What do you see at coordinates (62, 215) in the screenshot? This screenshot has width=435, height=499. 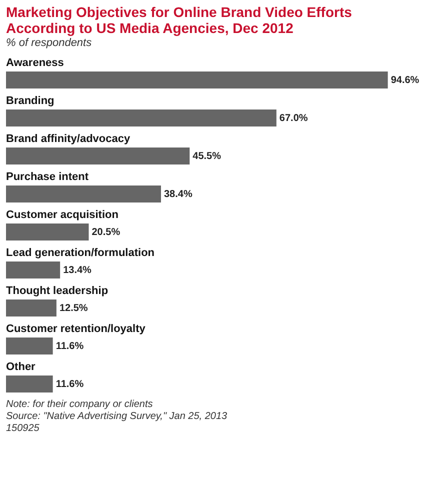 I see `y-tick-label: Customer acquisition` at bounding box center [62, 215].